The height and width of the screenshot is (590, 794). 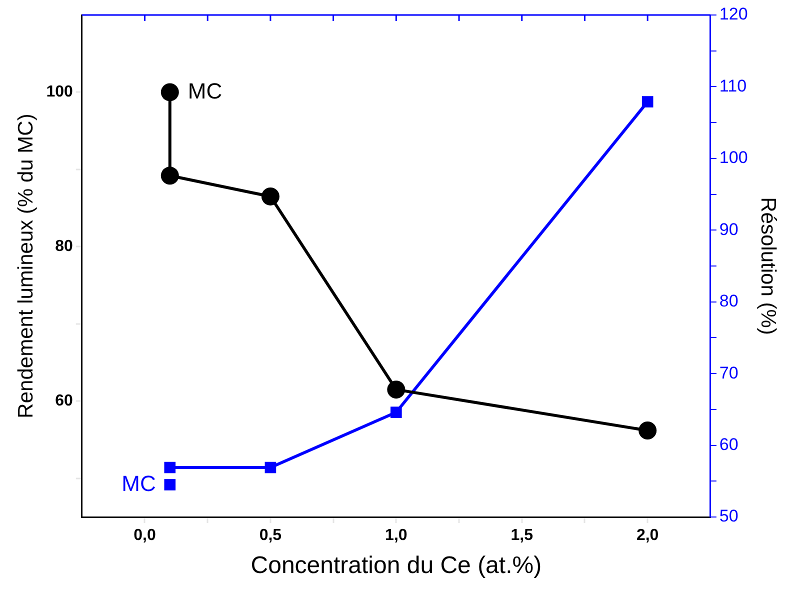 I want to click on series-label: MC, so click(x=139, y=483).